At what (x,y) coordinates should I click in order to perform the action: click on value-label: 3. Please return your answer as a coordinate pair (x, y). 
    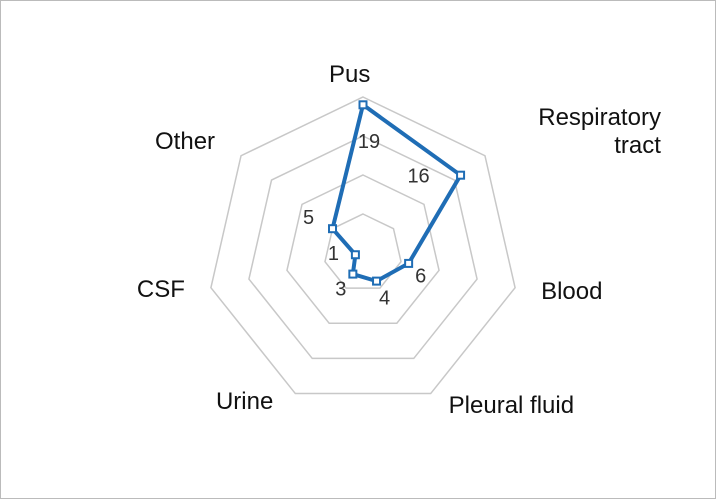
    Looking at the image, I should click on (340, 289).